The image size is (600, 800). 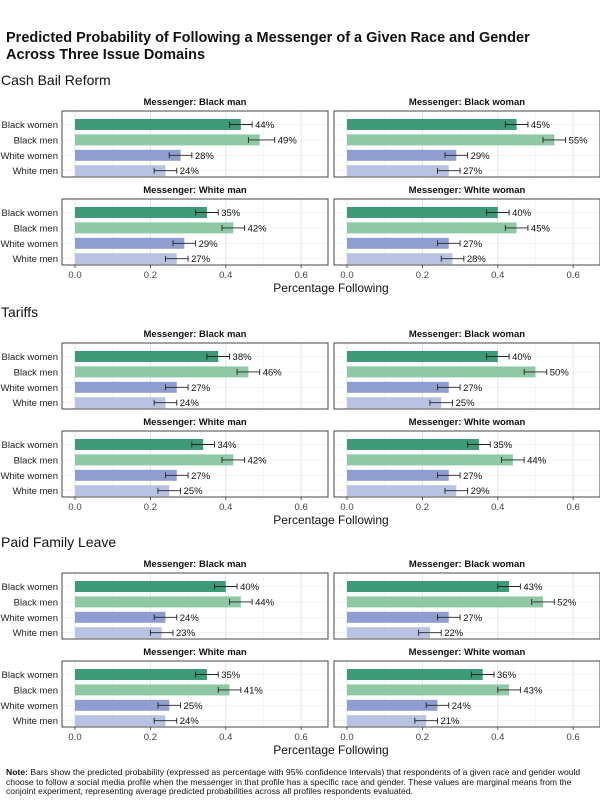 What do you see at coordinates (243, 357) in the screenshot?
I see `data-label: 38%` at bounding box center [243, 357].